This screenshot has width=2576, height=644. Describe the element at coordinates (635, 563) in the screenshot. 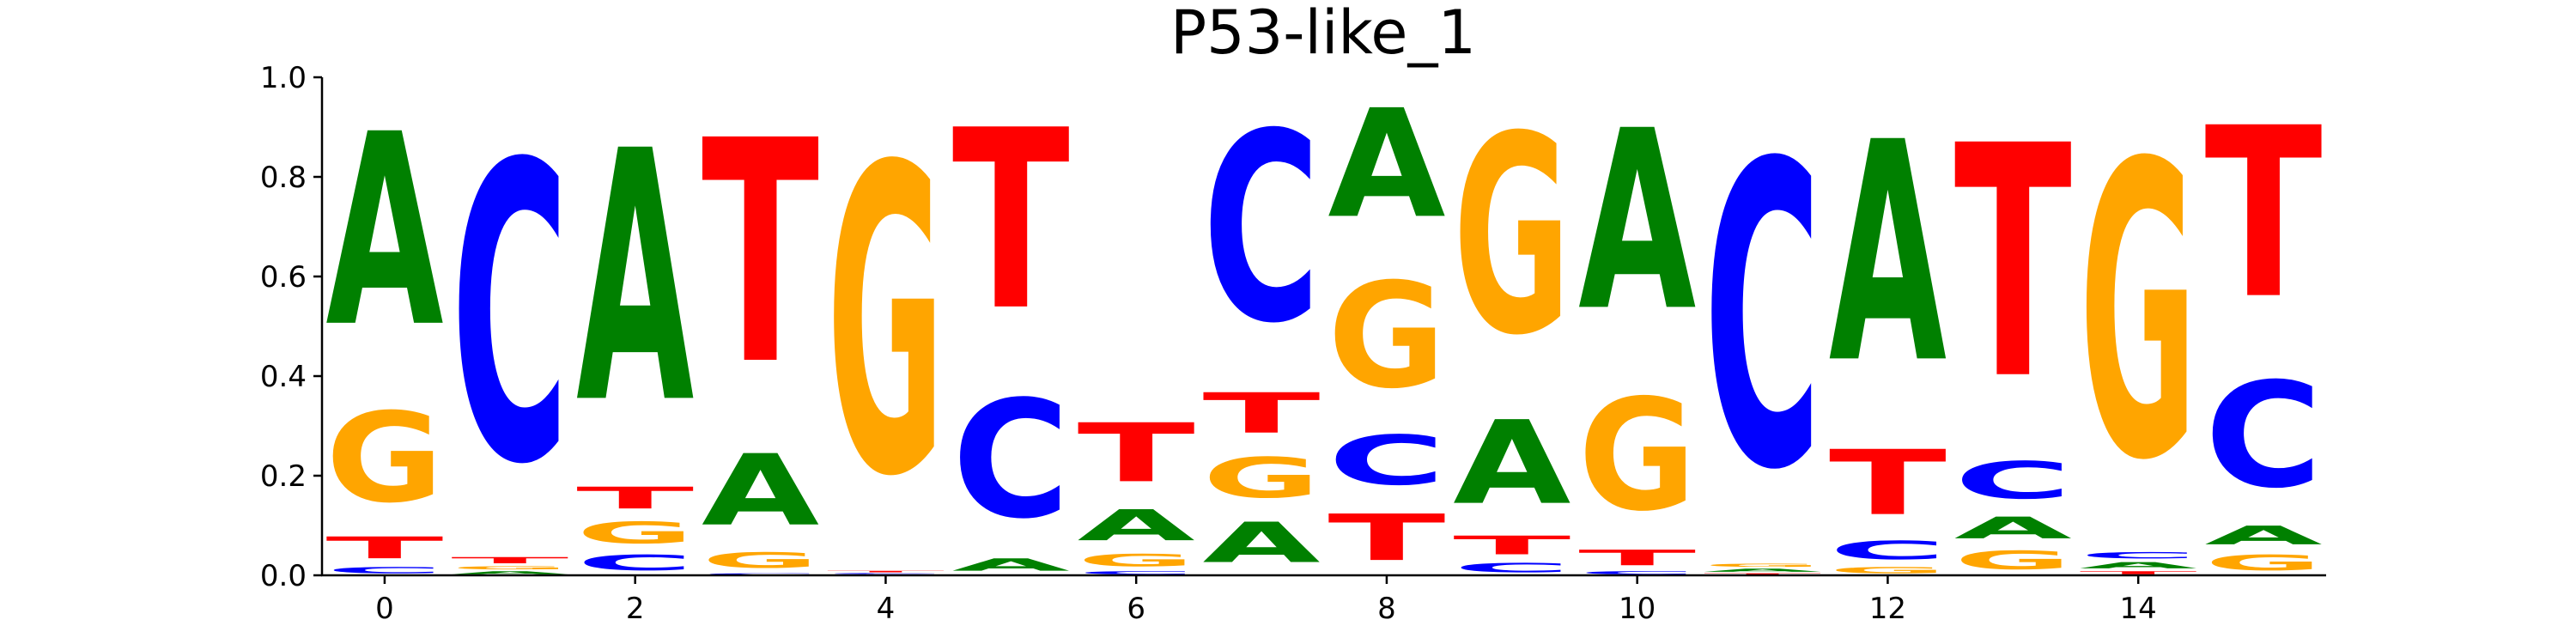

I see `logo-letter-C-pos-2: C` at that location.